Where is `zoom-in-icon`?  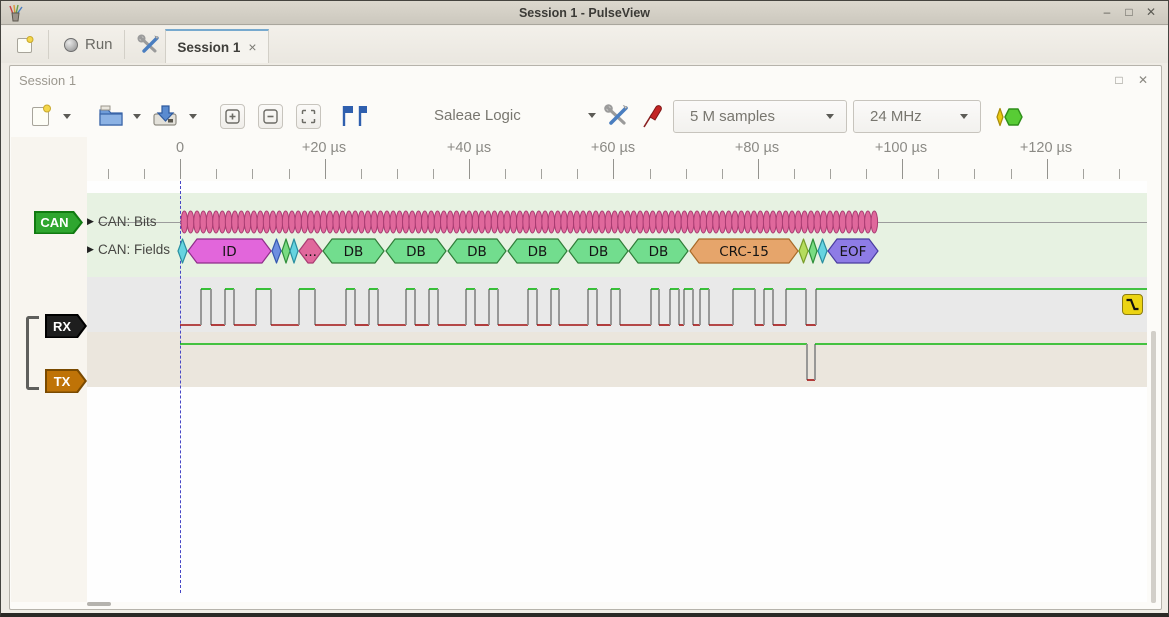
zoom-in-icon is located at coordinates (232, 116).